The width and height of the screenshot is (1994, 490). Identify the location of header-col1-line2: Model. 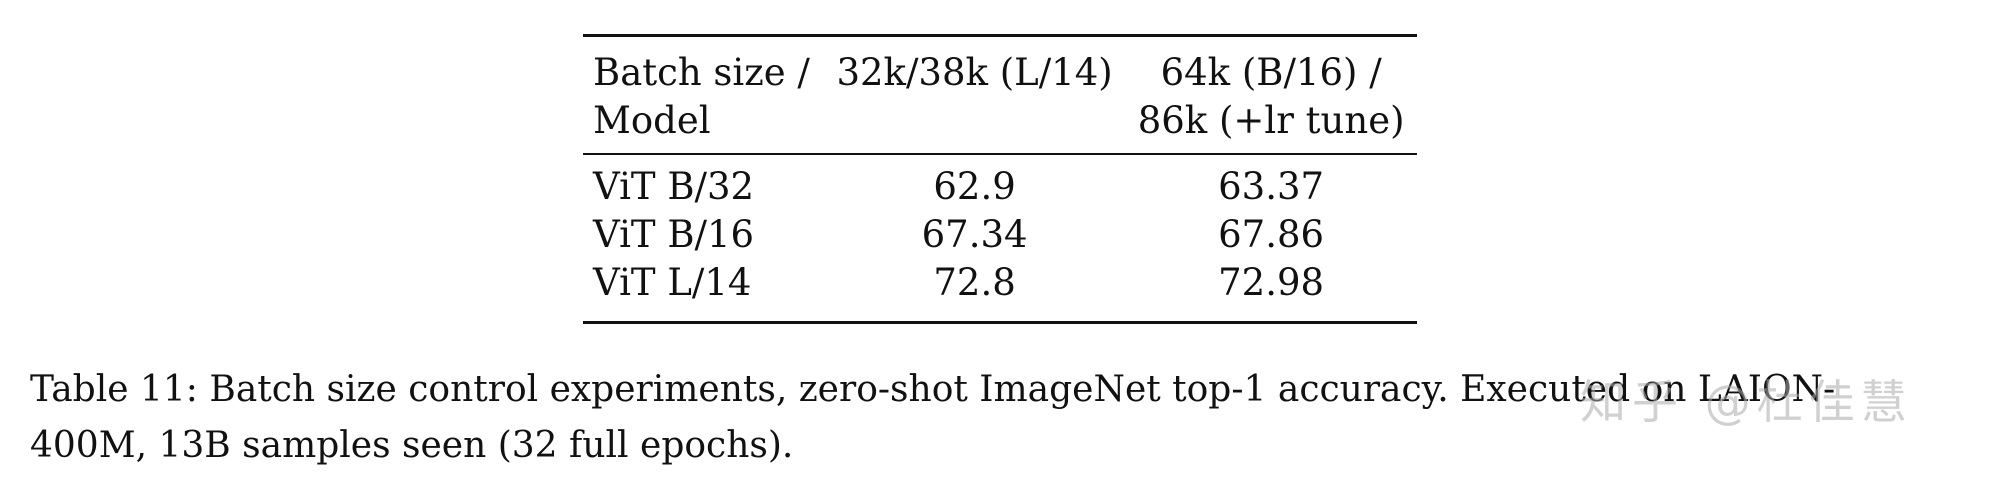
(652, 120).